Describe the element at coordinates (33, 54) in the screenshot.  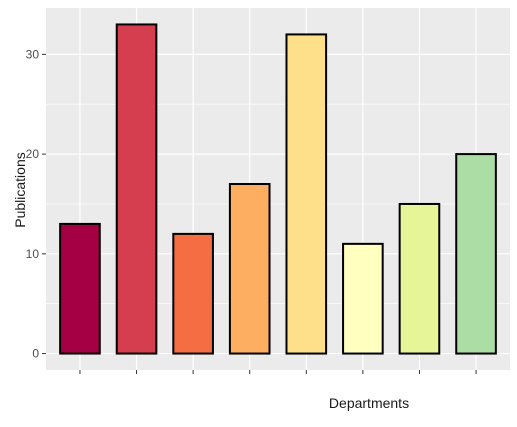
I see `y-tick-label: 30` at that location.